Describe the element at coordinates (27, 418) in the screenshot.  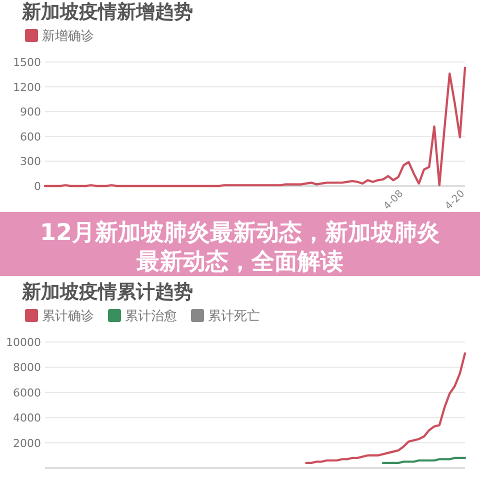
I see `y-tick-label: 4000` at that location.